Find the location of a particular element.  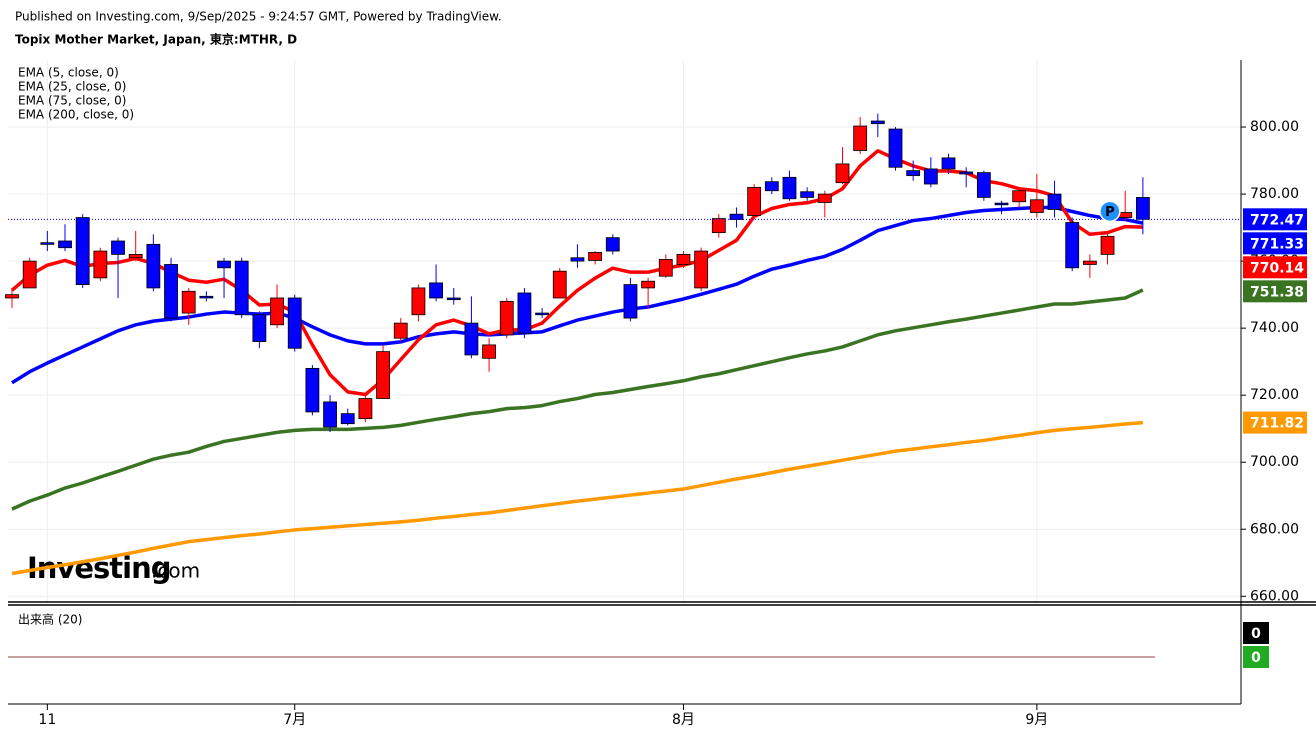

axis-value-label: 770.14 is located at coordinates (1277, 268).